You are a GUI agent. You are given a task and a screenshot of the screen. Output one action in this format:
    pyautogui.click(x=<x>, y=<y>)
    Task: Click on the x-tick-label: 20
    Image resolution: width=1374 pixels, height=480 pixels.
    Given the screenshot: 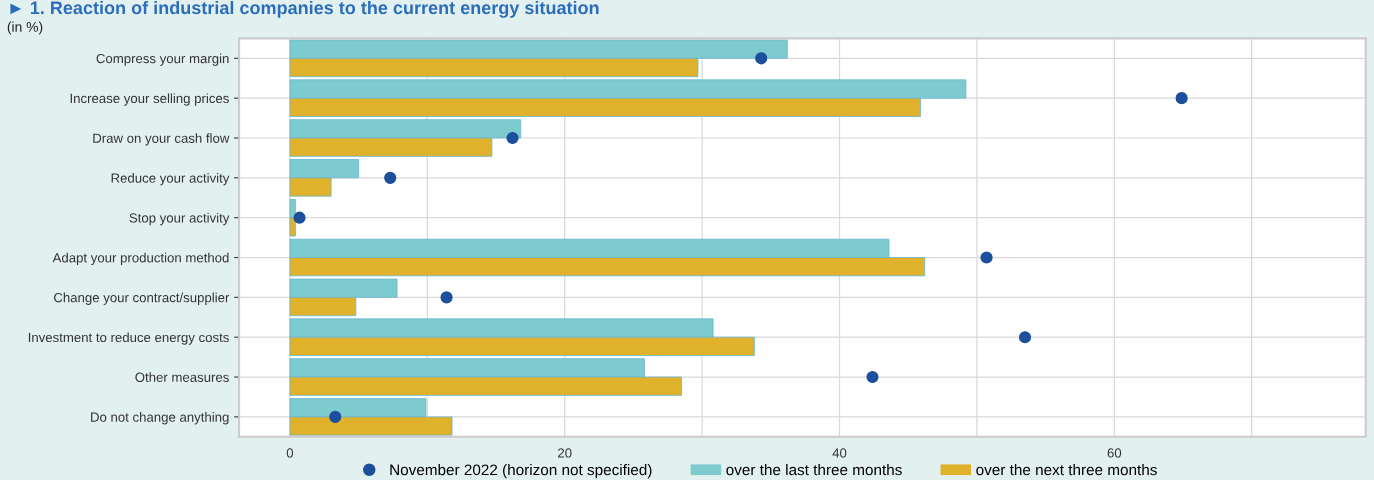 What is the action you would take?
    pyautogui.click(x=565, y=453)
    